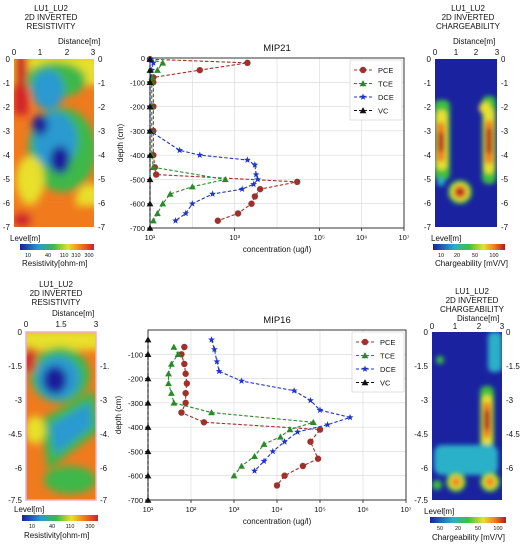 This screenshot has width=525, height=550. Describe the element at coordinates (7, 107) in the screenshot. I see `top-res-y-tick: -2` at that location.